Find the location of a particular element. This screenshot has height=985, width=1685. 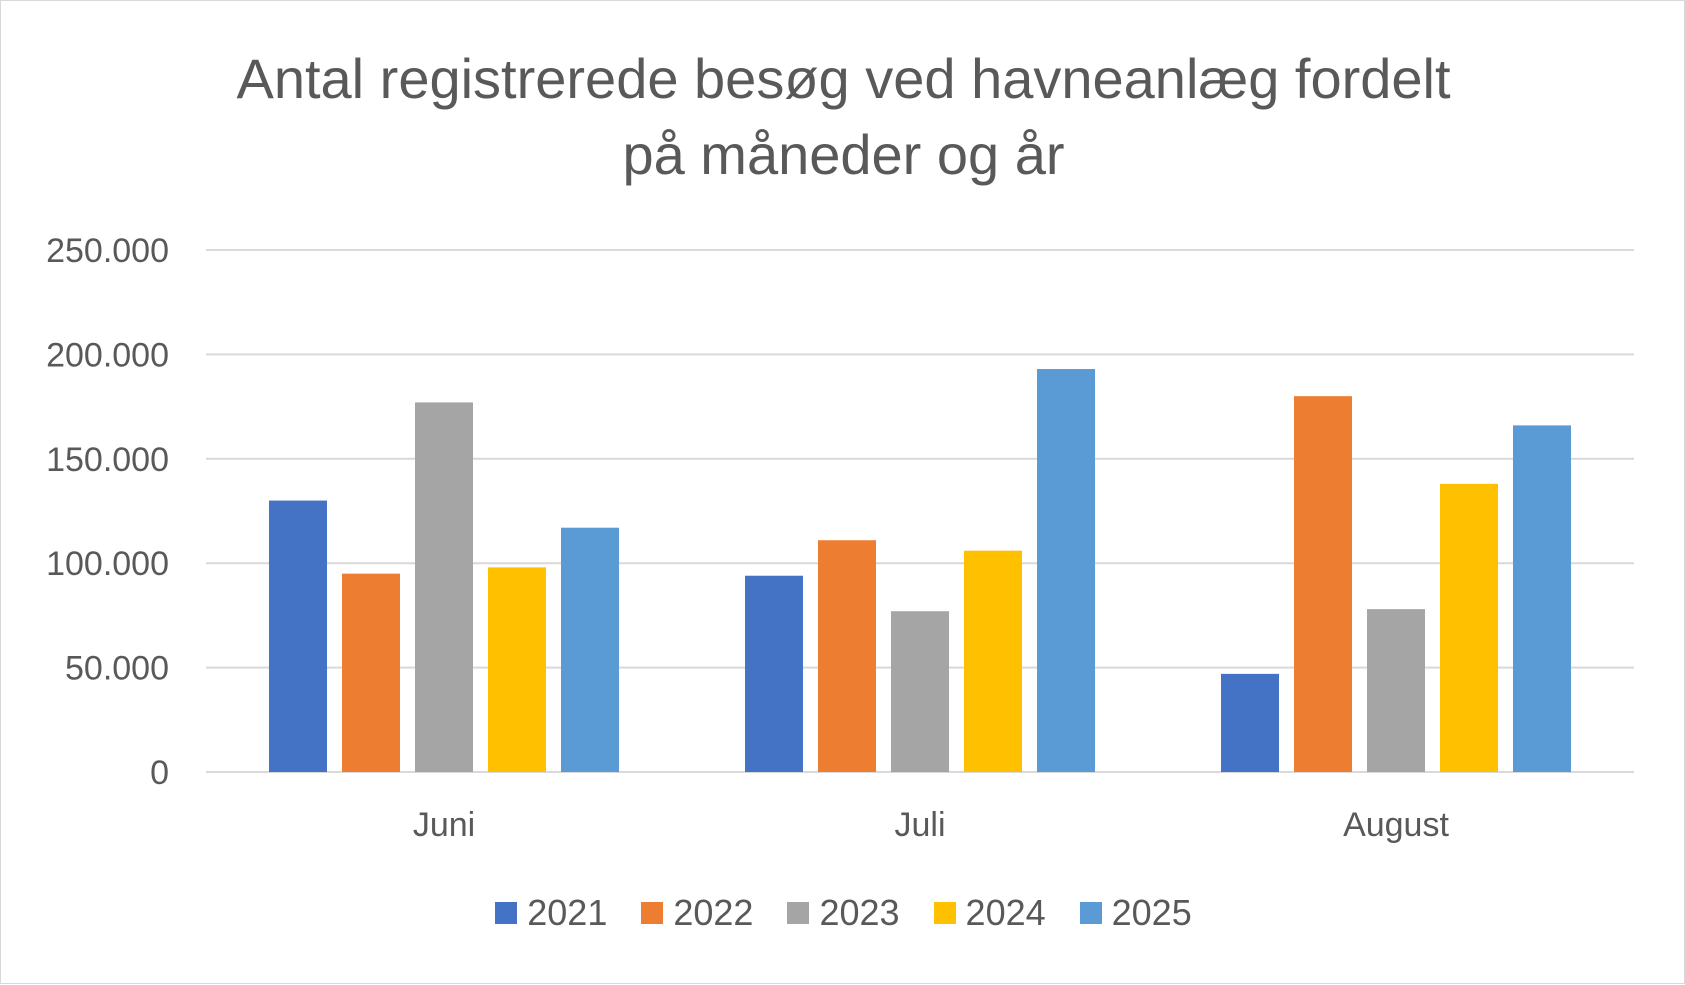

y-tick-label: 0 is located at coordinates (159, 773).